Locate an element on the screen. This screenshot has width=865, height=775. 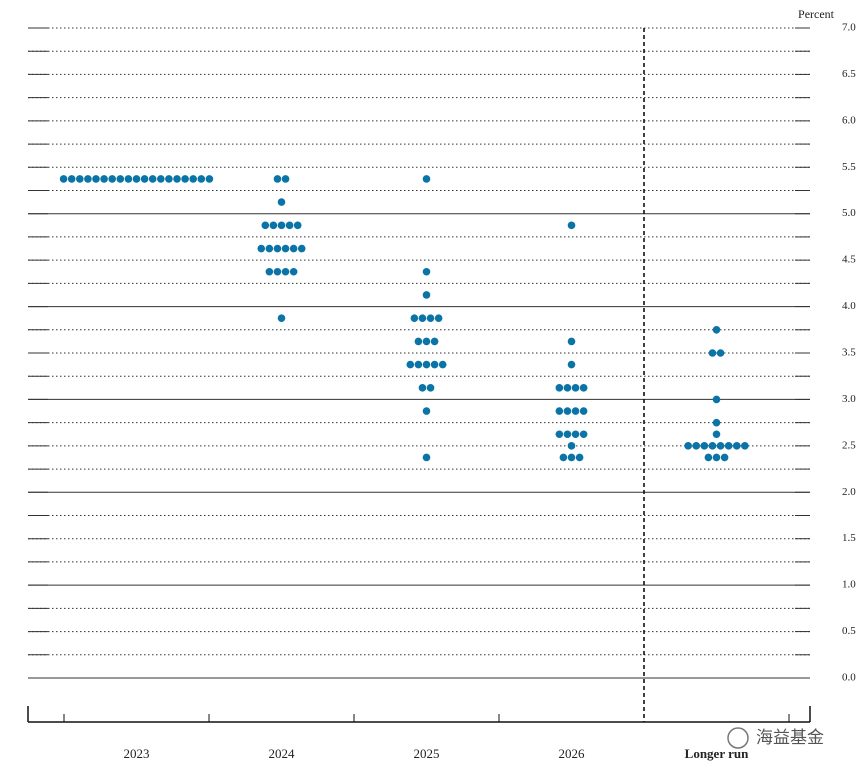
y-tick-label: 7.0 is located at coordinates (849, 28).